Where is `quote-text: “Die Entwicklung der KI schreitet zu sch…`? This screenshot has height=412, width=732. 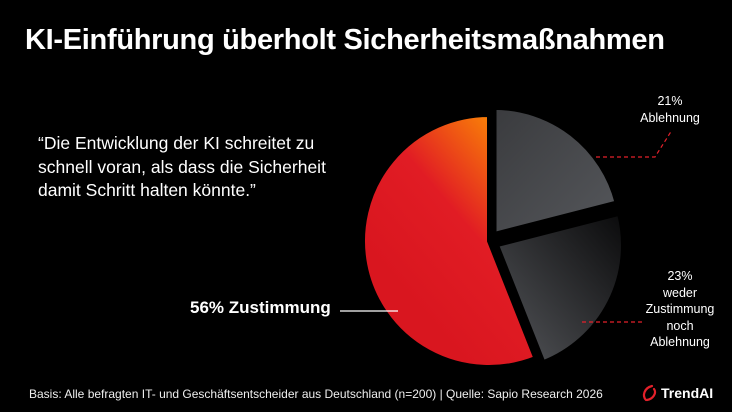
quote-text: “Die Entwicklung der KI schreitet zu sch… is located at coordinates (182, 166).